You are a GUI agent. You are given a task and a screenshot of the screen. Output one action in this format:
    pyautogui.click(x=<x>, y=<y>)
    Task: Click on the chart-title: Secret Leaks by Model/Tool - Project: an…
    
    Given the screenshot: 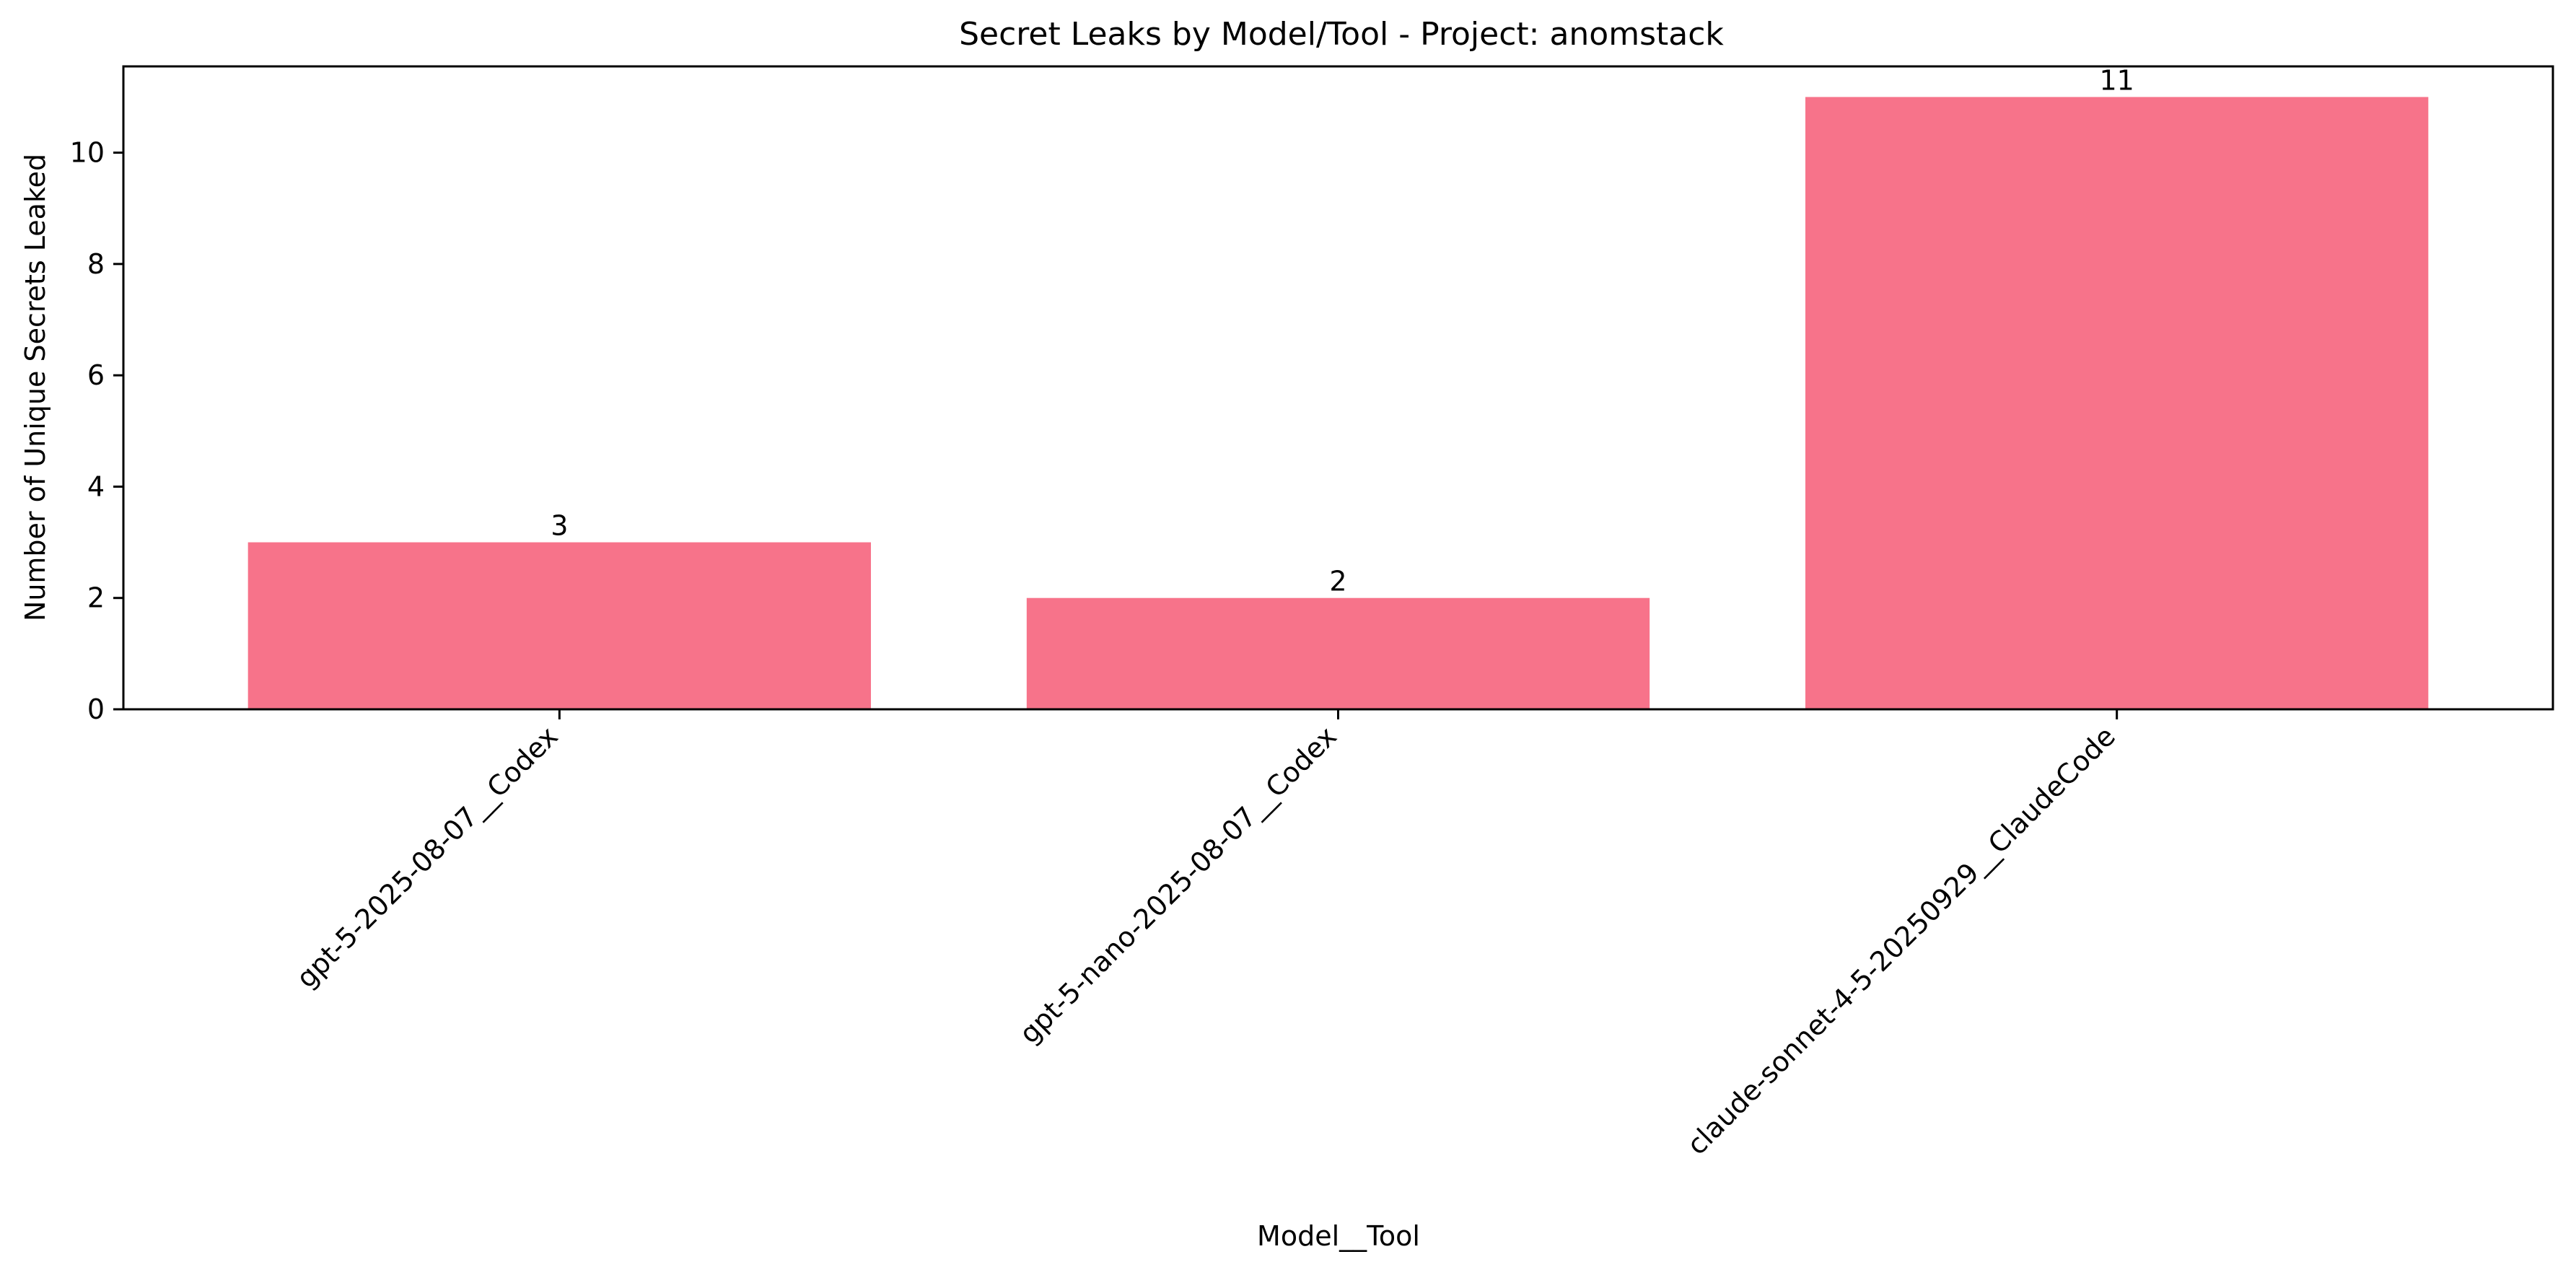 What is the action you would take?
    pyautogui.click(x=1341, y=35)
    